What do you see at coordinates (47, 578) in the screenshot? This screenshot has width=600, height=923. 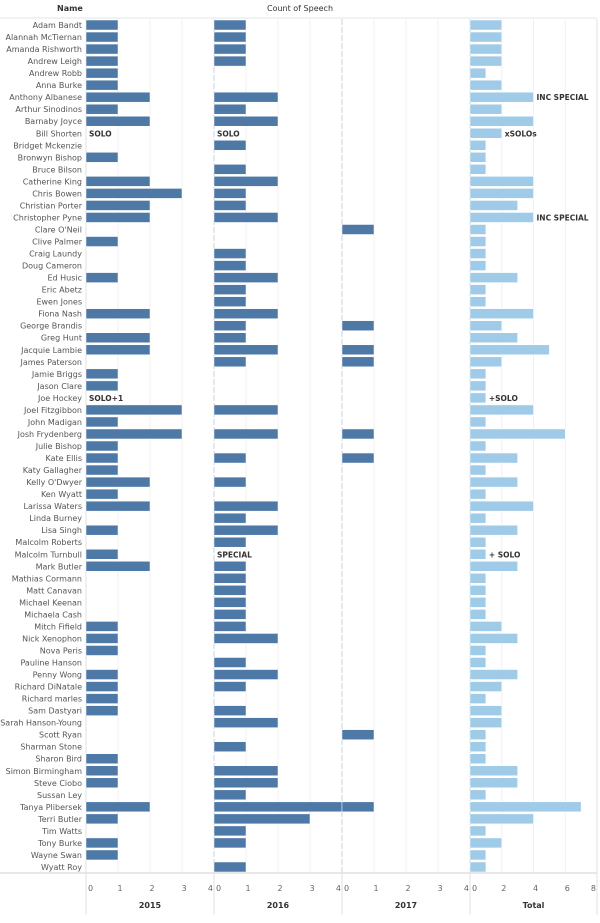 I see `row-label: Mathias Cormann` at bounding box center [47, 578].